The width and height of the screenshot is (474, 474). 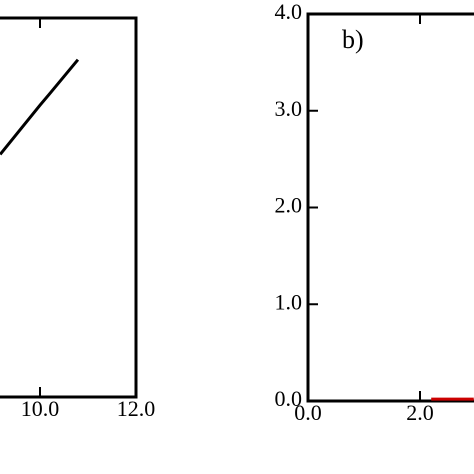 What do you see at coordinates (289, 108) in the screenshot?
I see `y-tick-label: 3.0` at bounding box center [289, 108].